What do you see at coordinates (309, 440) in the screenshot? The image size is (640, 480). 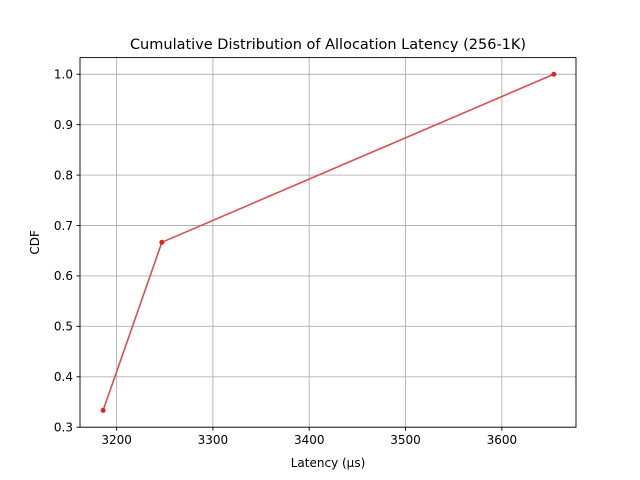 I see `x-tick-label: 3400` at bounding box center [309, 440].